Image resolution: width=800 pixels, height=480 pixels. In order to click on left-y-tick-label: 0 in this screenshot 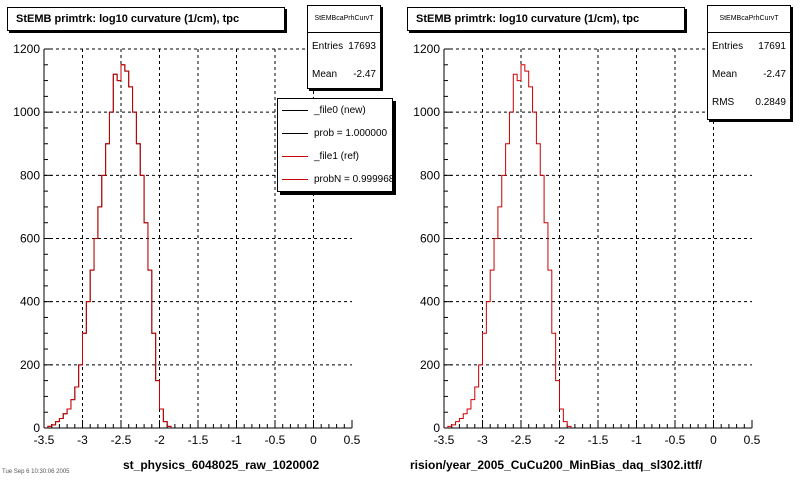, I will do `click(36, 428)`.